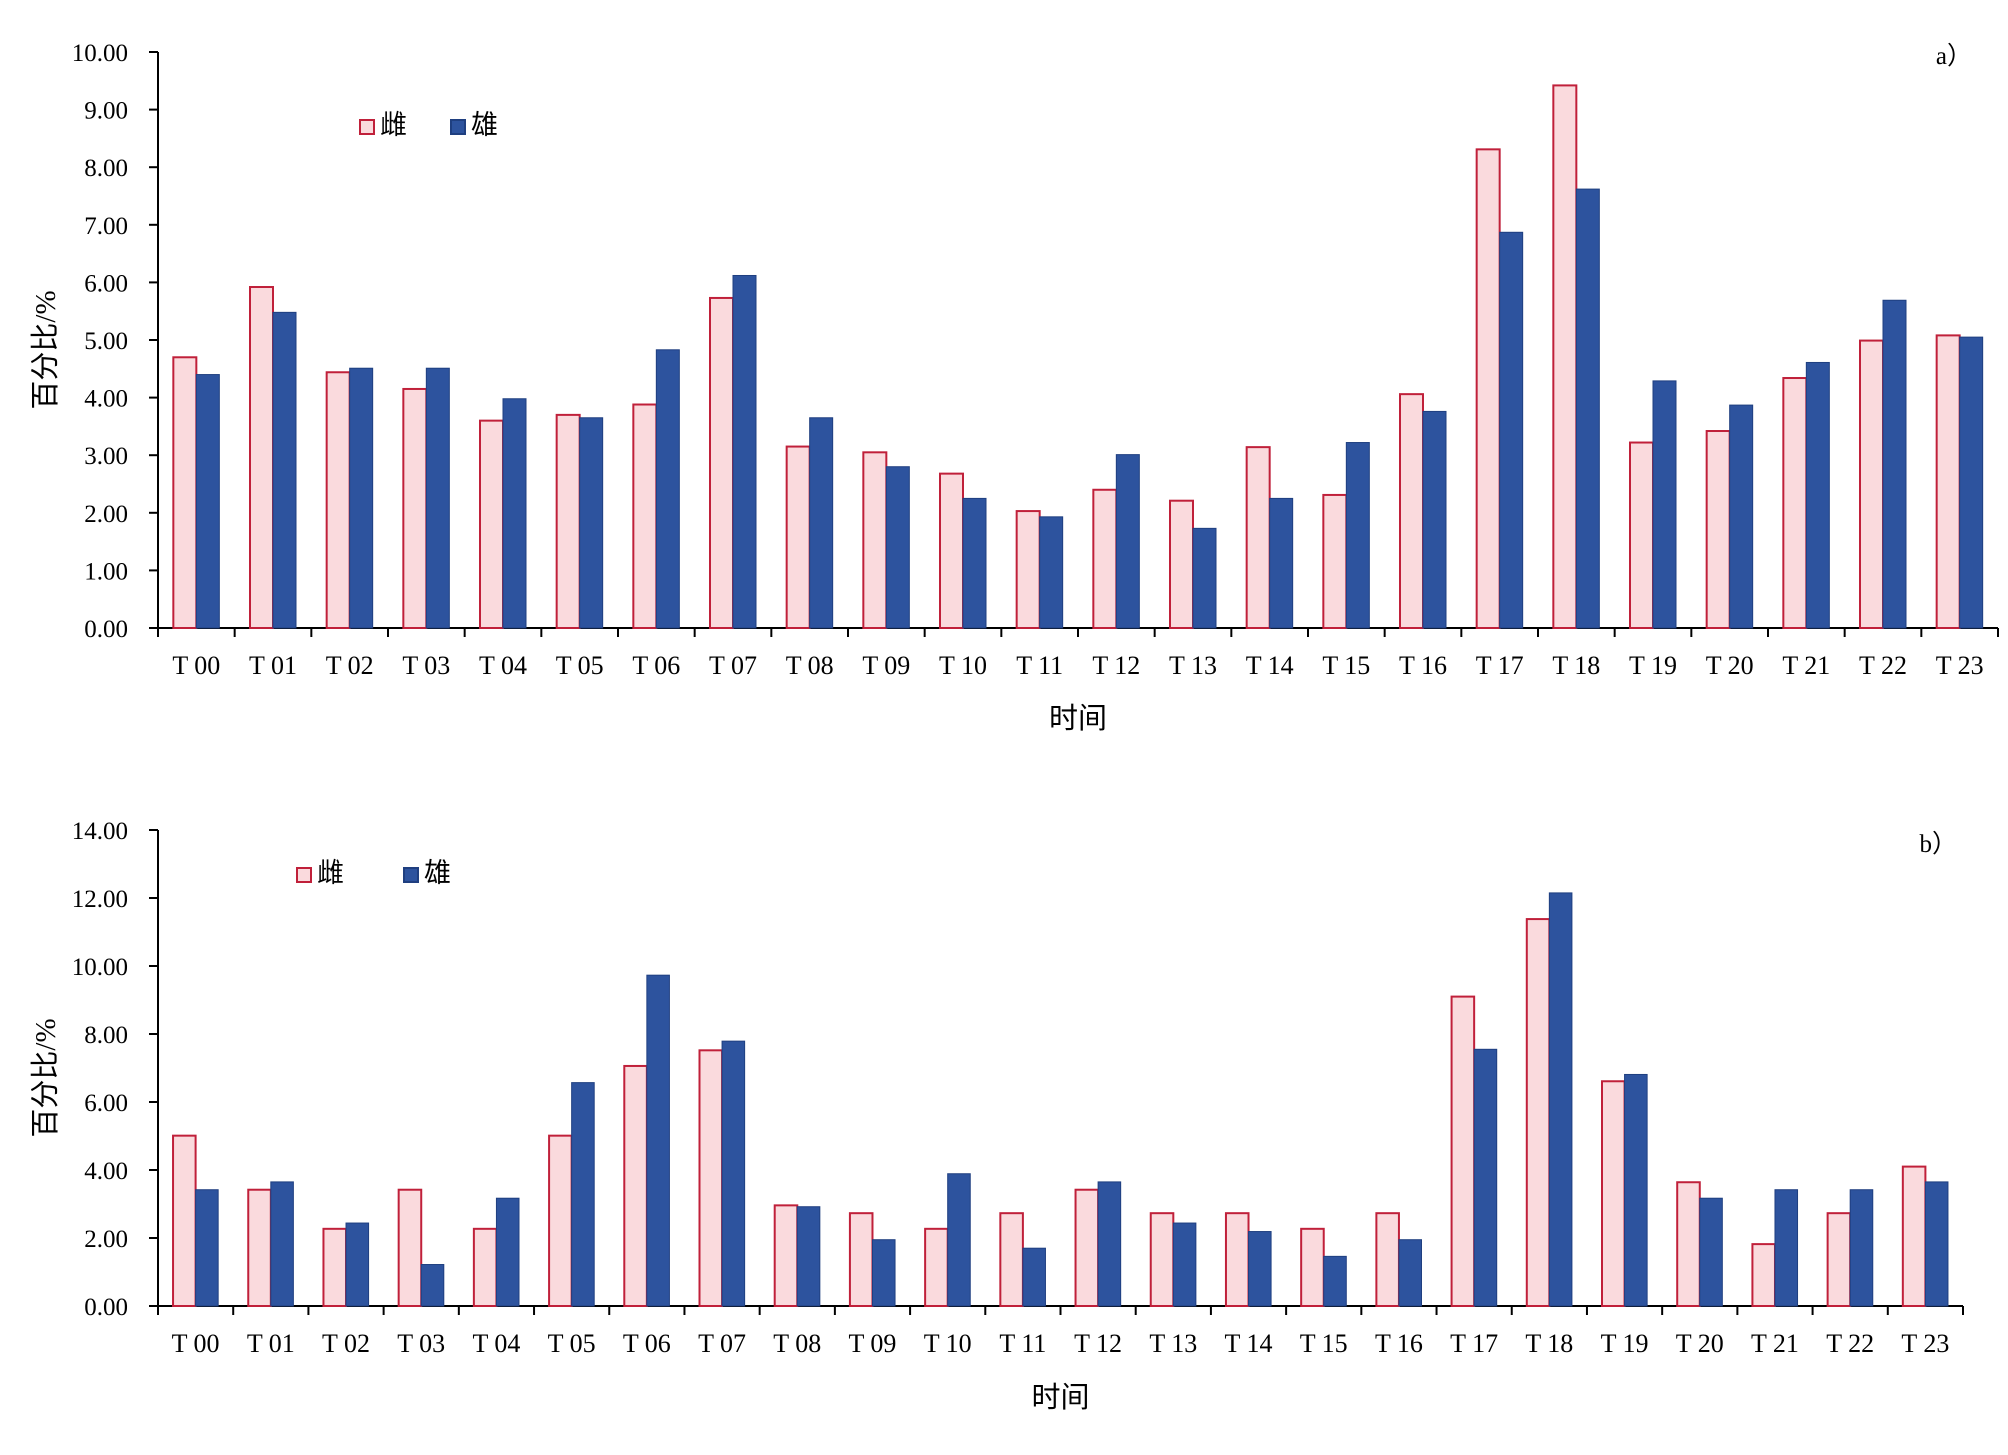 The image size is (2008, 1455). Describe the element at coordinates (1173, 1343) in the screenshot. I see `x-category-label: T 13` at that location.